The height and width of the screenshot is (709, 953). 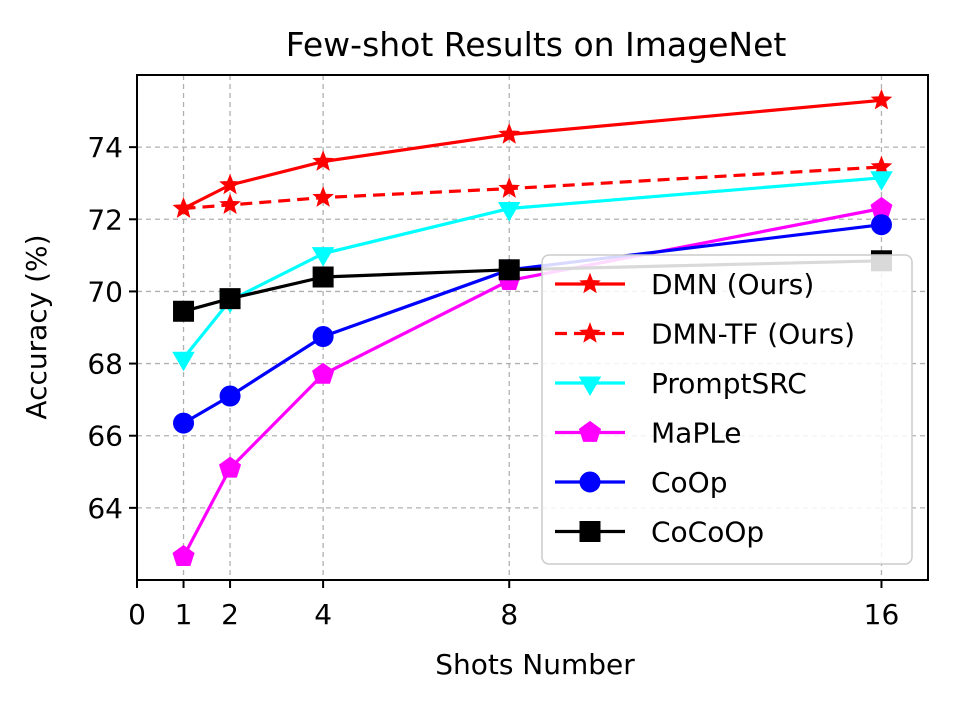 What do you see at coordinates (137, 614) in the screenshot?
I see `x-tick-label: 0` at bounding box center [137, 614].